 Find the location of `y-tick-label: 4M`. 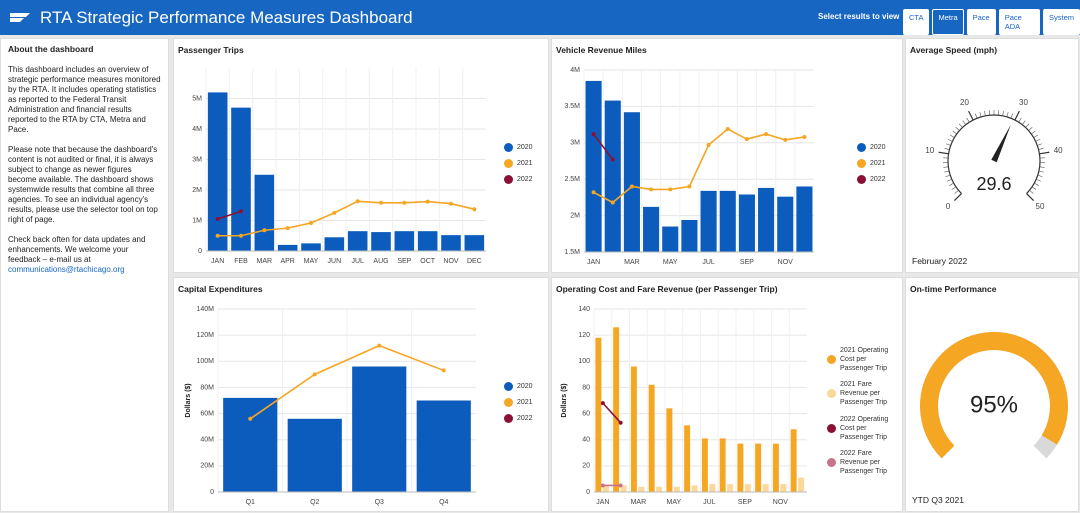

y-tick-label: 4M is located at coordinates (197, 129).